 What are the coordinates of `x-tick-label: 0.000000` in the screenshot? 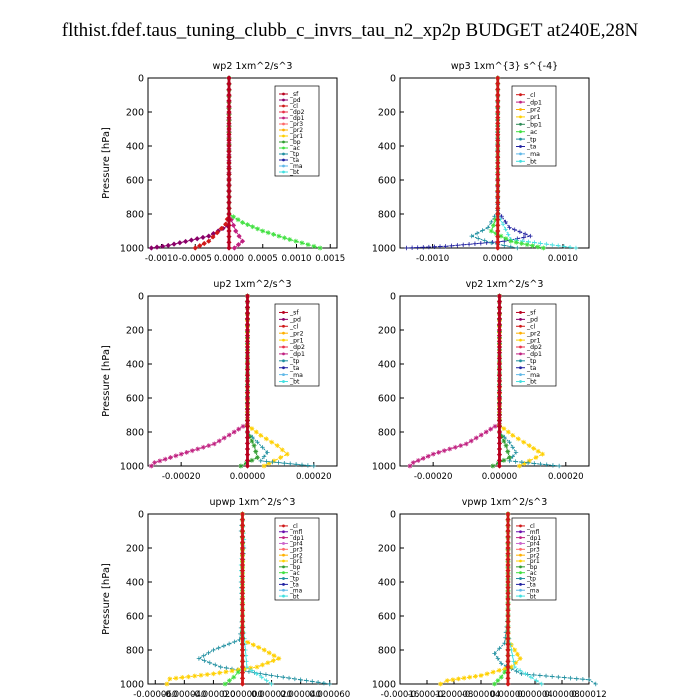 It's located at (242, 695).